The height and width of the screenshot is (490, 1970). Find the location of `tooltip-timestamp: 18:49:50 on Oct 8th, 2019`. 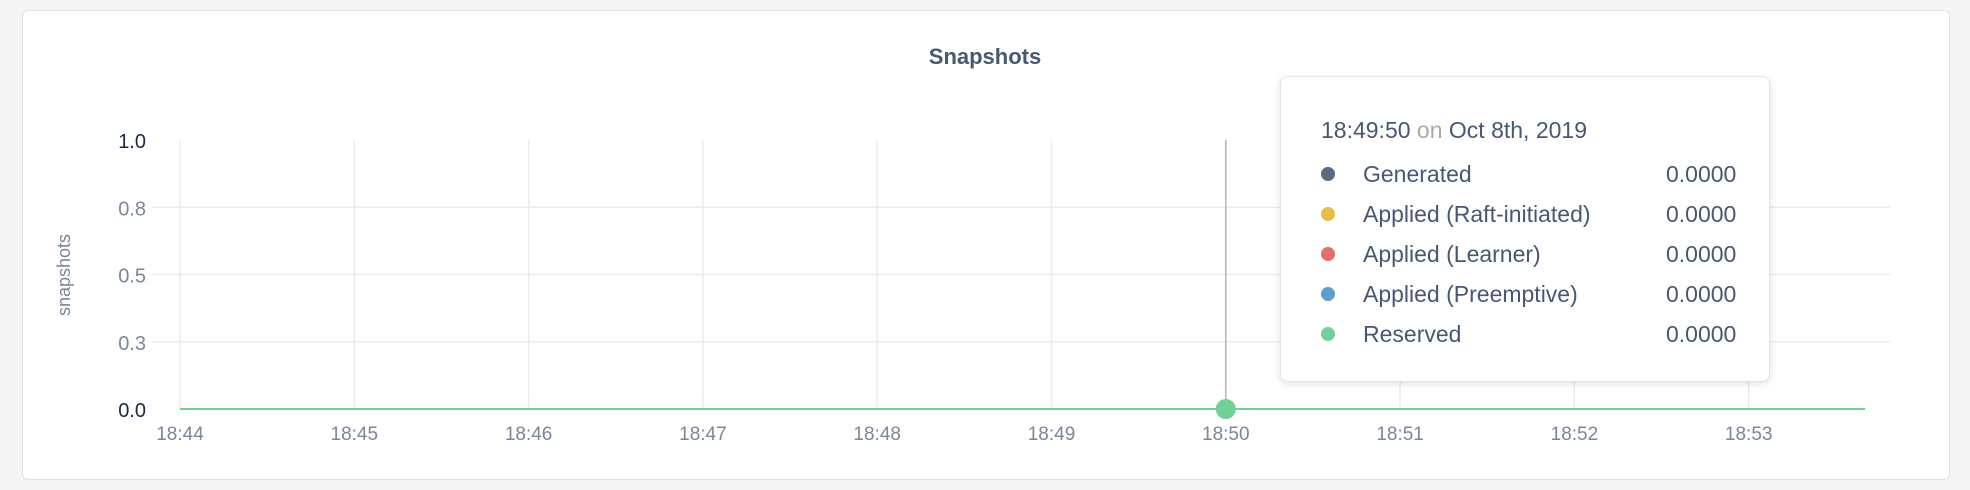

tooltip-timestamp: 18:49:50 on Oct 8th, 2019 is located at coordinates (1545, 130).